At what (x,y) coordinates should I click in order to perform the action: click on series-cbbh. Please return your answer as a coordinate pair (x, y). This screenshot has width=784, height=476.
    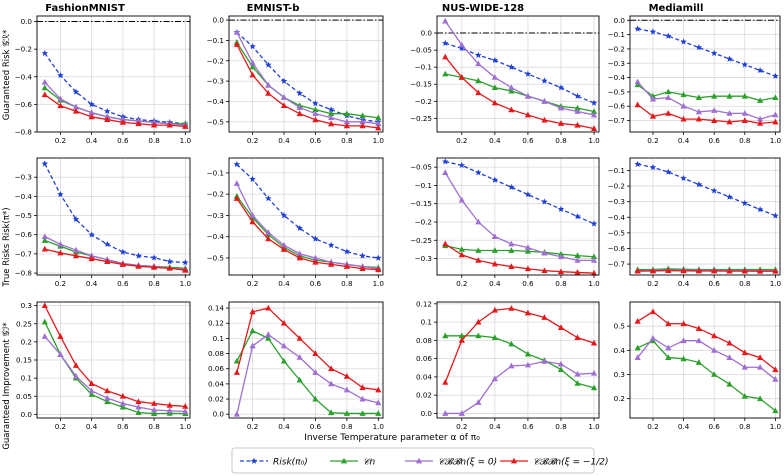
    Looking at the image, I should click on (520, 92).